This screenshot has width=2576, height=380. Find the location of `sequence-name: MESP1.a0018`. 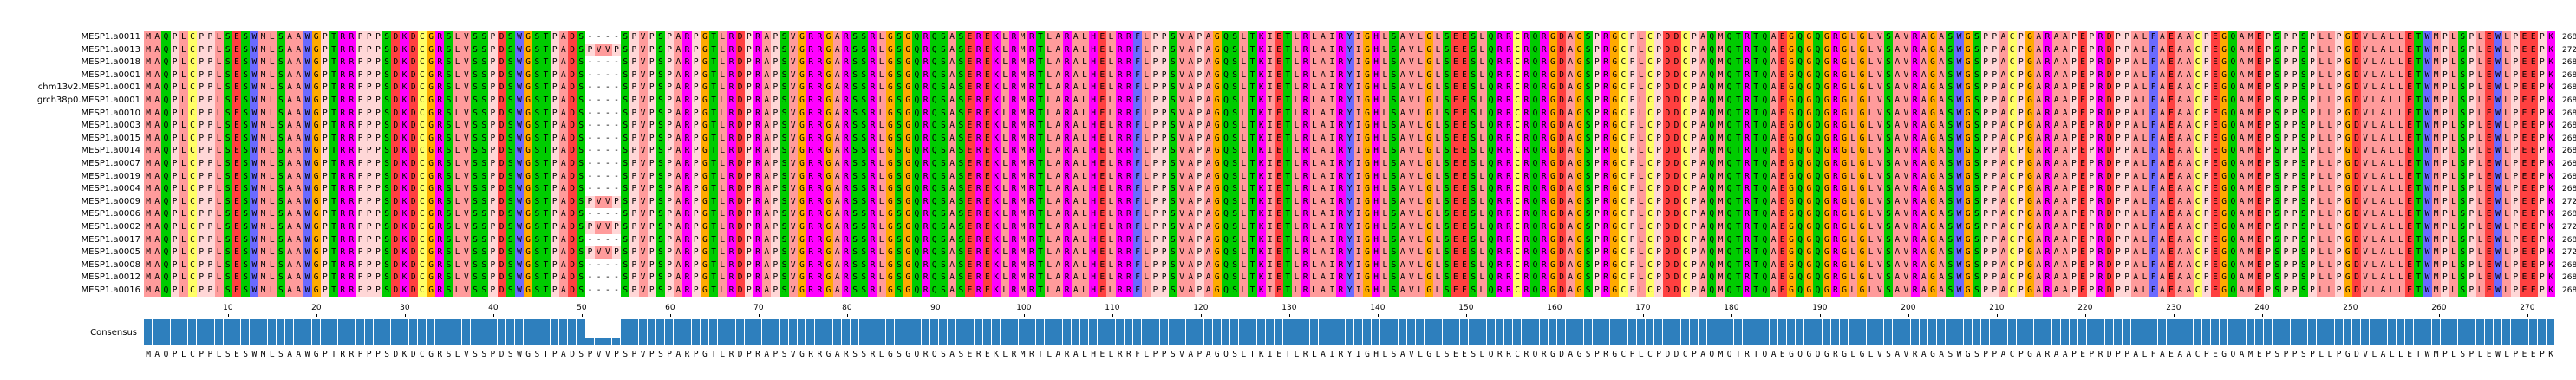

sequence-name: MESP1.a0018 is located at coordinates (111, 63).